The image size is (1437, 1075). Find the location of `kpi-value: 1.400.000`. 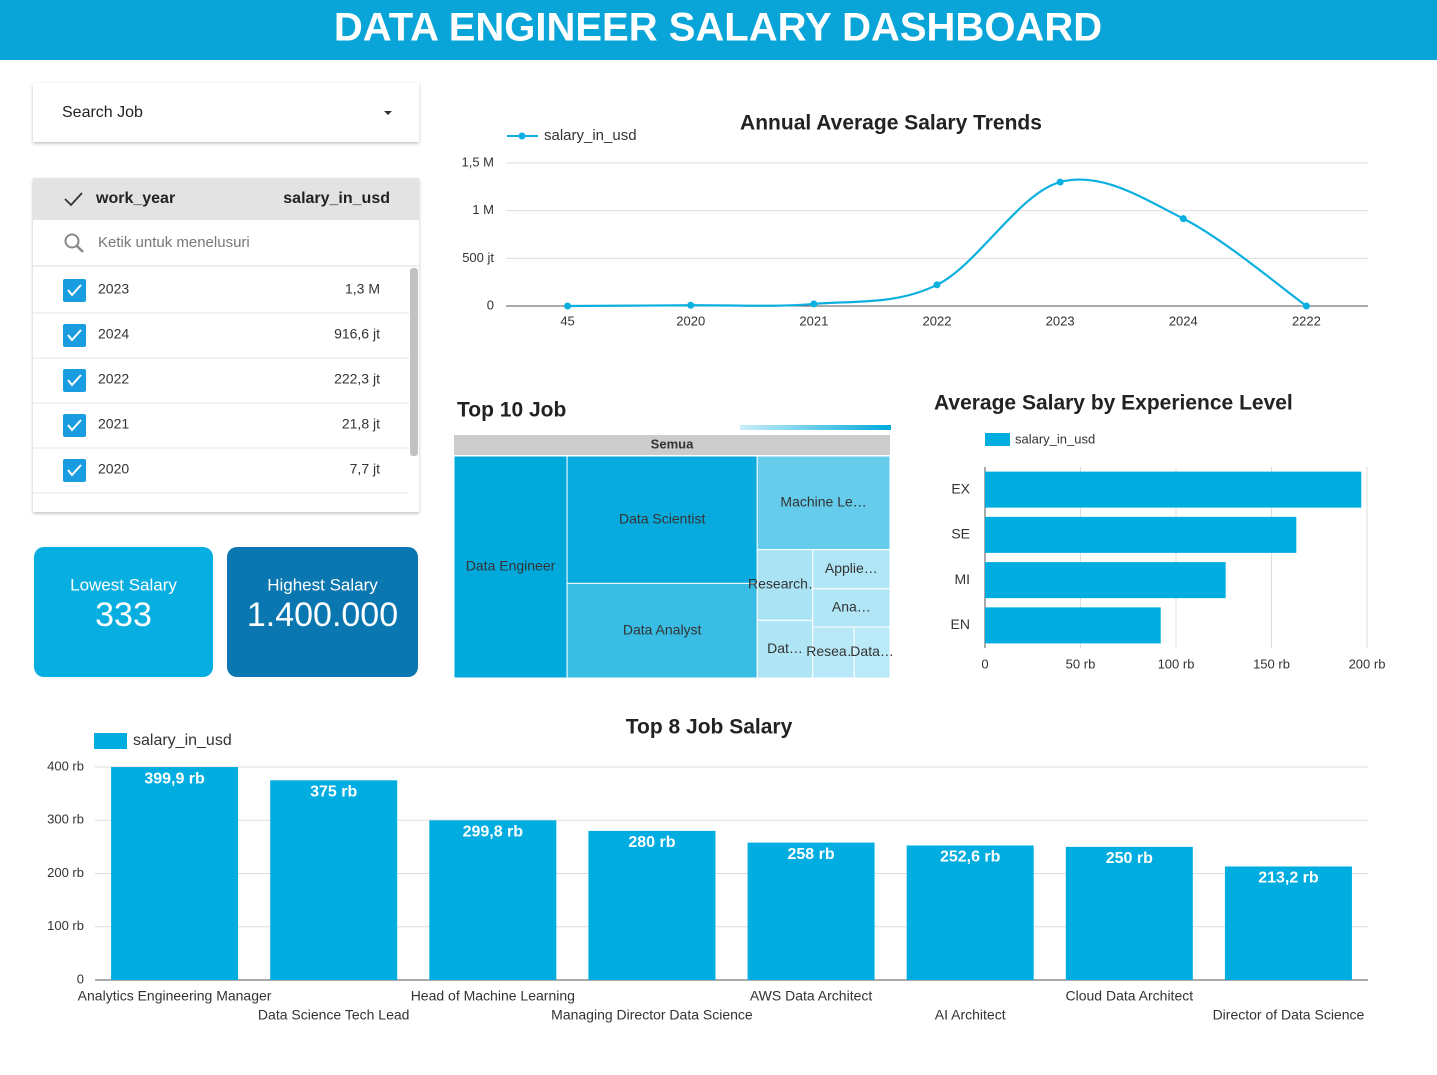

kpi-value: 1.400.000 is located at coordinates (322, 615).